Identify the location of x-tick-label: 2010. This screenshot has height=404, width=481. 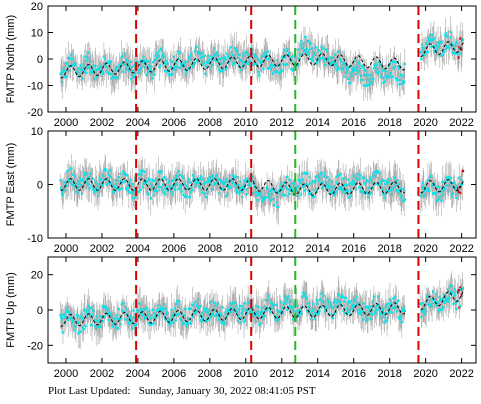
(246, 374).